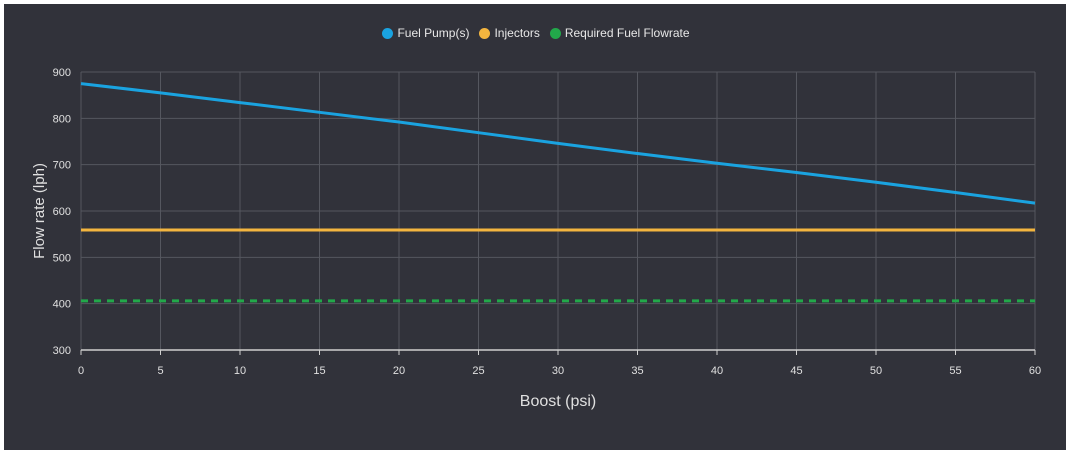  Describe the element at coordinates (627, 33) in the screenshot. I see `legend-label: Required Fuel Flowrate` at that location.